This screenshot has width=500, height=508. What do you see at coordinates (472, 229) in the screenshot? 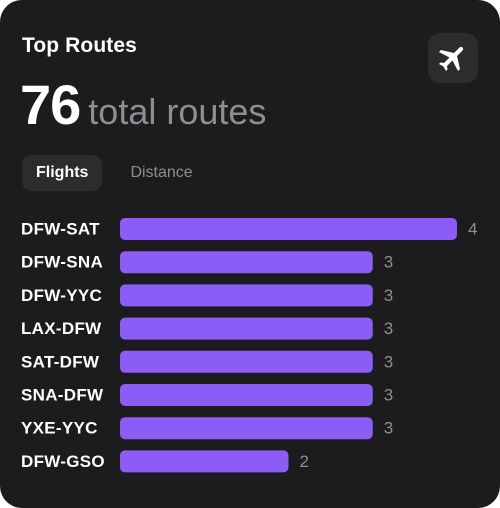
I see `route-value-label: 4` at bounding box center [472, 229].